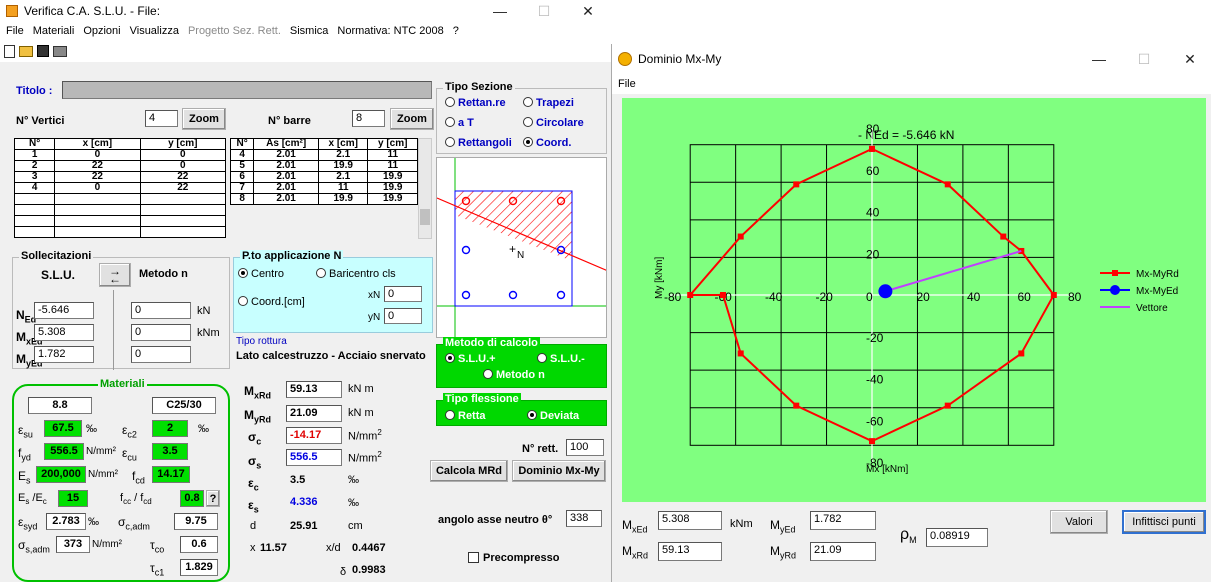 Image resolution: width=1211 pixels, height=582 pixels. Describe the element at coordinates (588, 10) in the screenshot. I see `close-button: ✕` at that location.